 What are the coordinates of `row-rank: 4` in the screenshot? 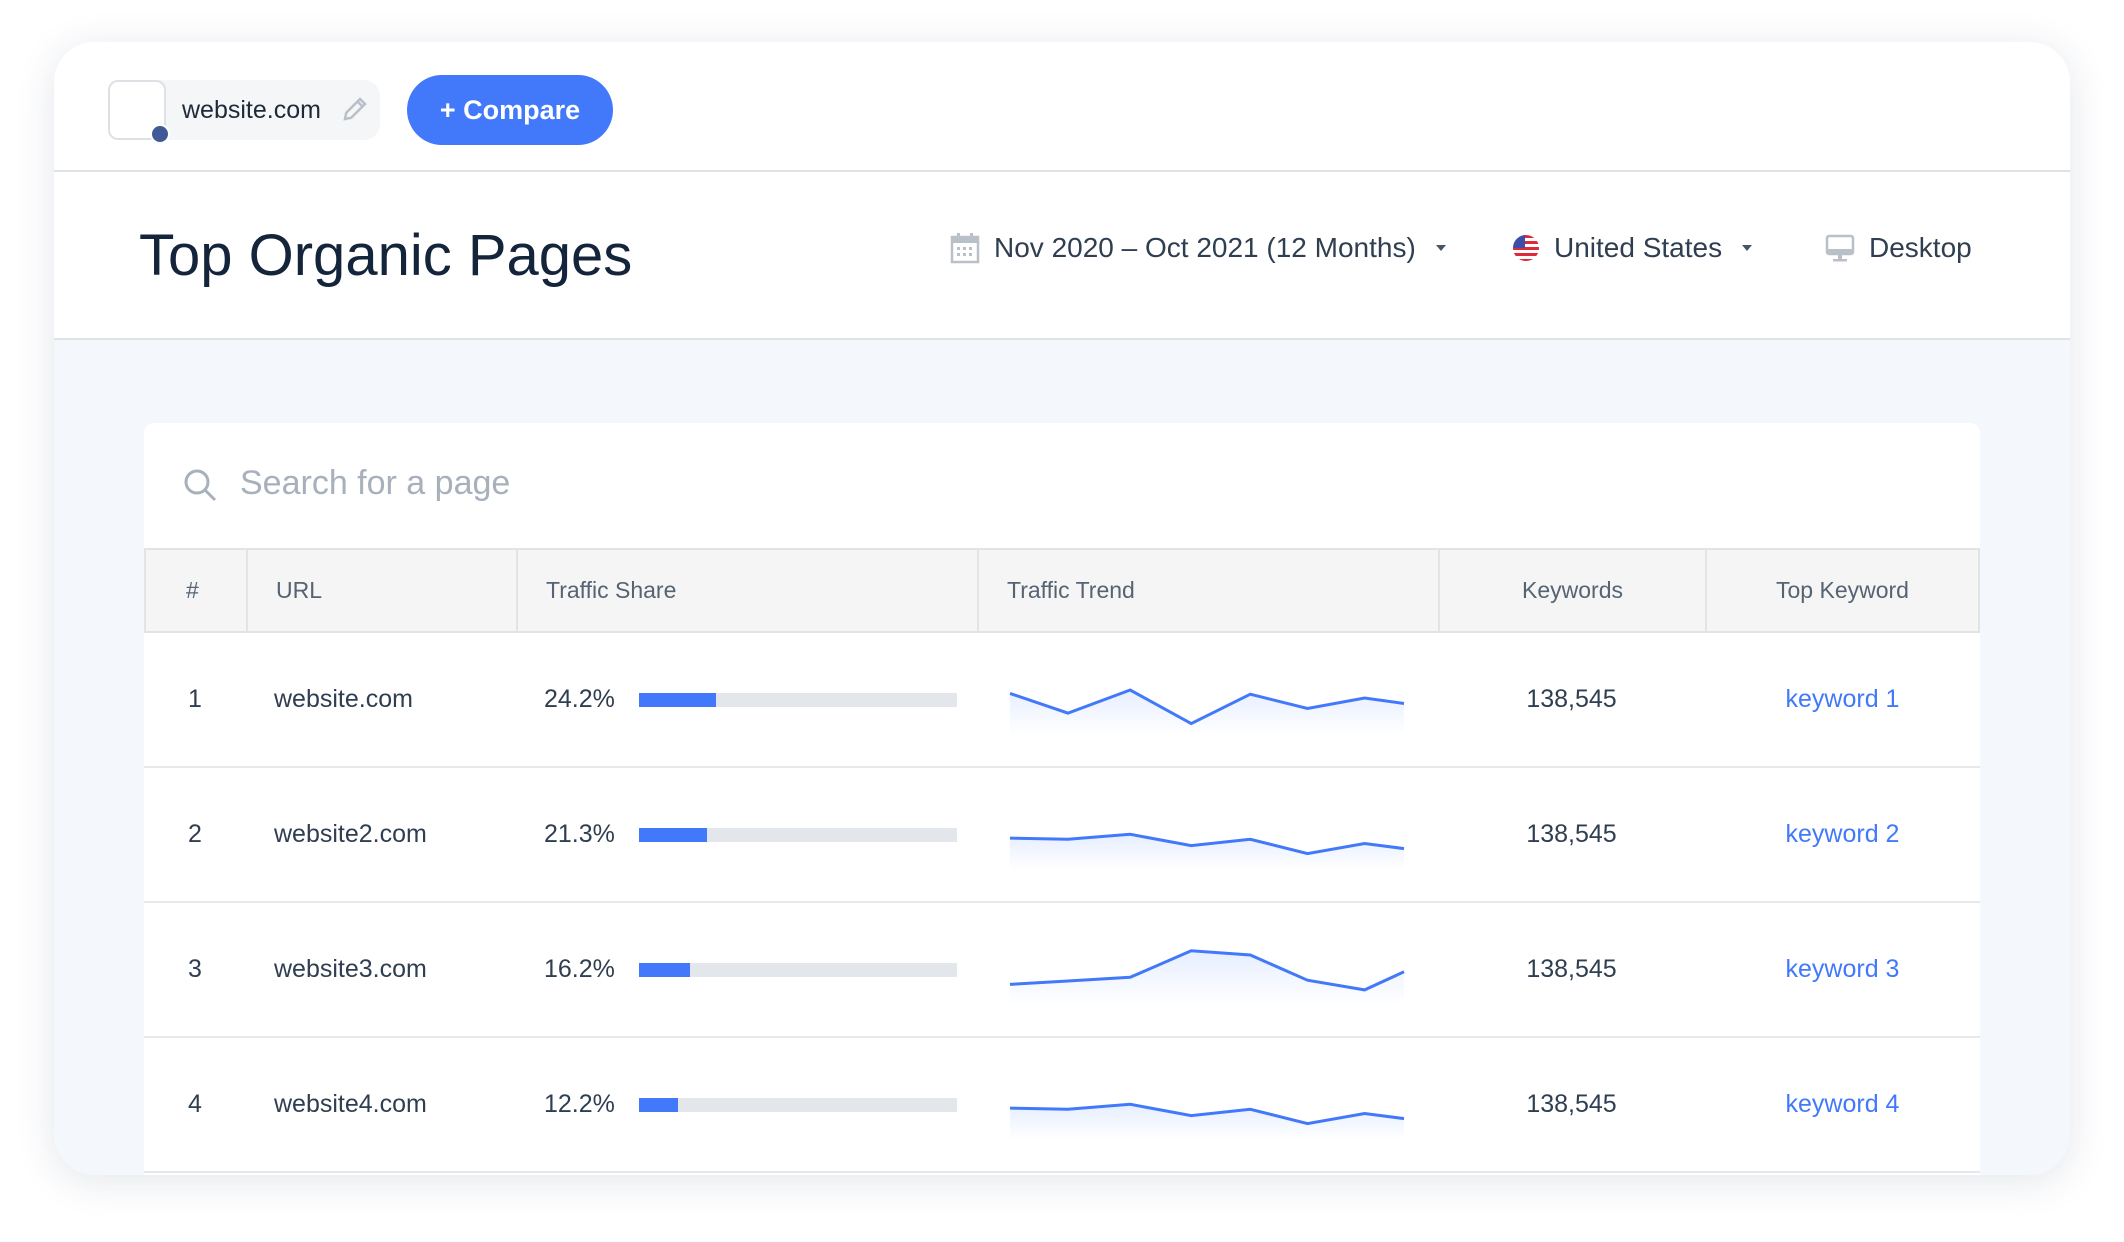 It's located at (195, 1104).